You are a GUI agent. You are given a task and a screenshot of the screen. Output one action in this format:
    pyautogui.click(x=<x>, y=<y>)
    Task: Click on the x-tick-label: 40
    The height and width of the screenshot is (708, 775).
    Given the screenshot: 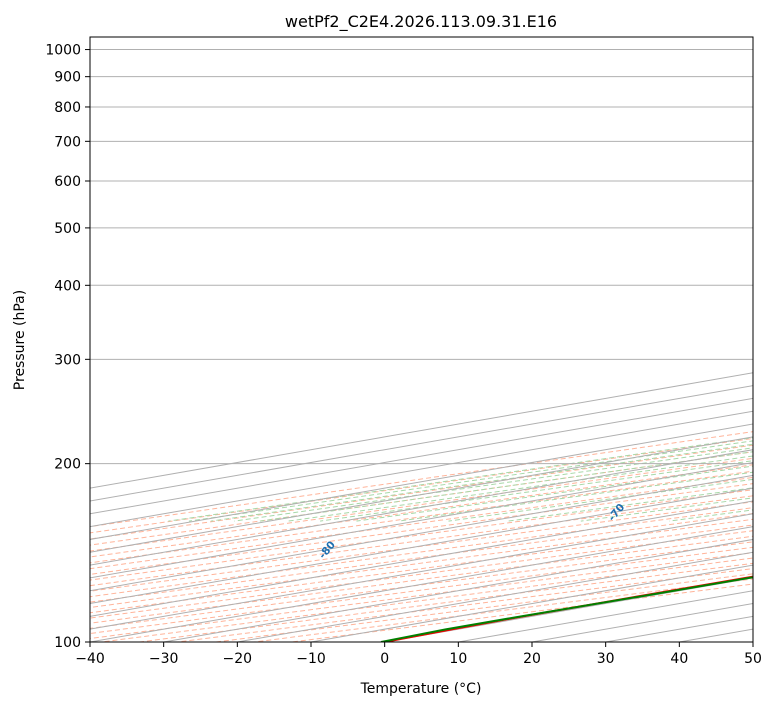 What is the action you would take?
    pyautogui.click(x=679, y=659)
    